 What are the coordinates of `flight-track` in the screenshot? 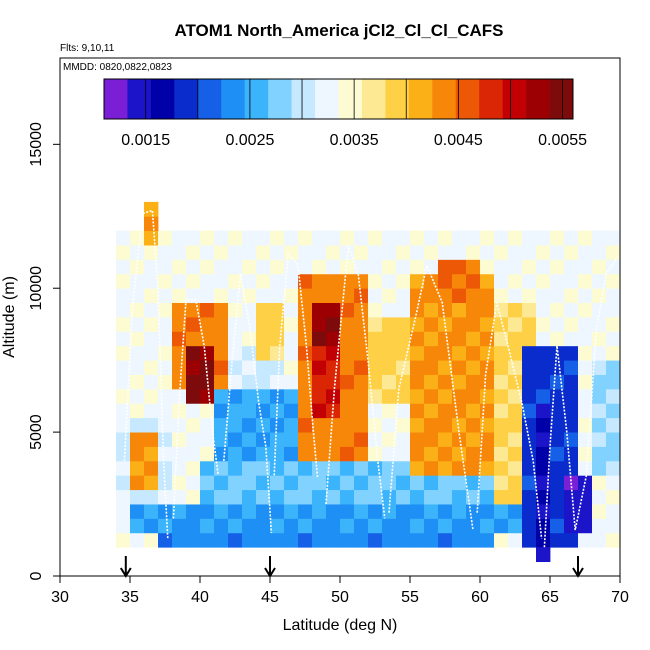 It's located at (582, 400).